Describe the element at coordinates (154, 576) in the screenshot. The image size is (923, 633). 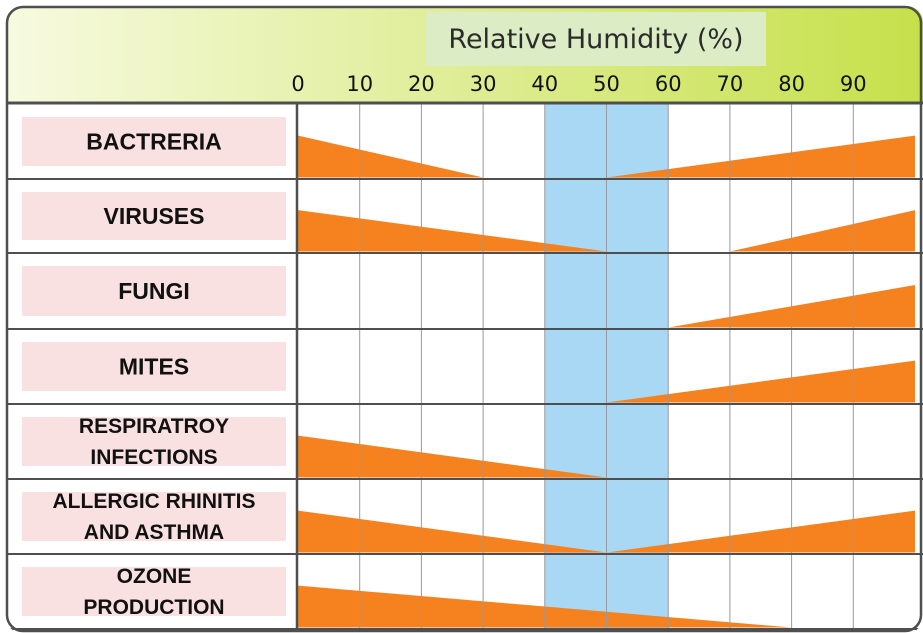
I see `row-label: OZONE` at that location.